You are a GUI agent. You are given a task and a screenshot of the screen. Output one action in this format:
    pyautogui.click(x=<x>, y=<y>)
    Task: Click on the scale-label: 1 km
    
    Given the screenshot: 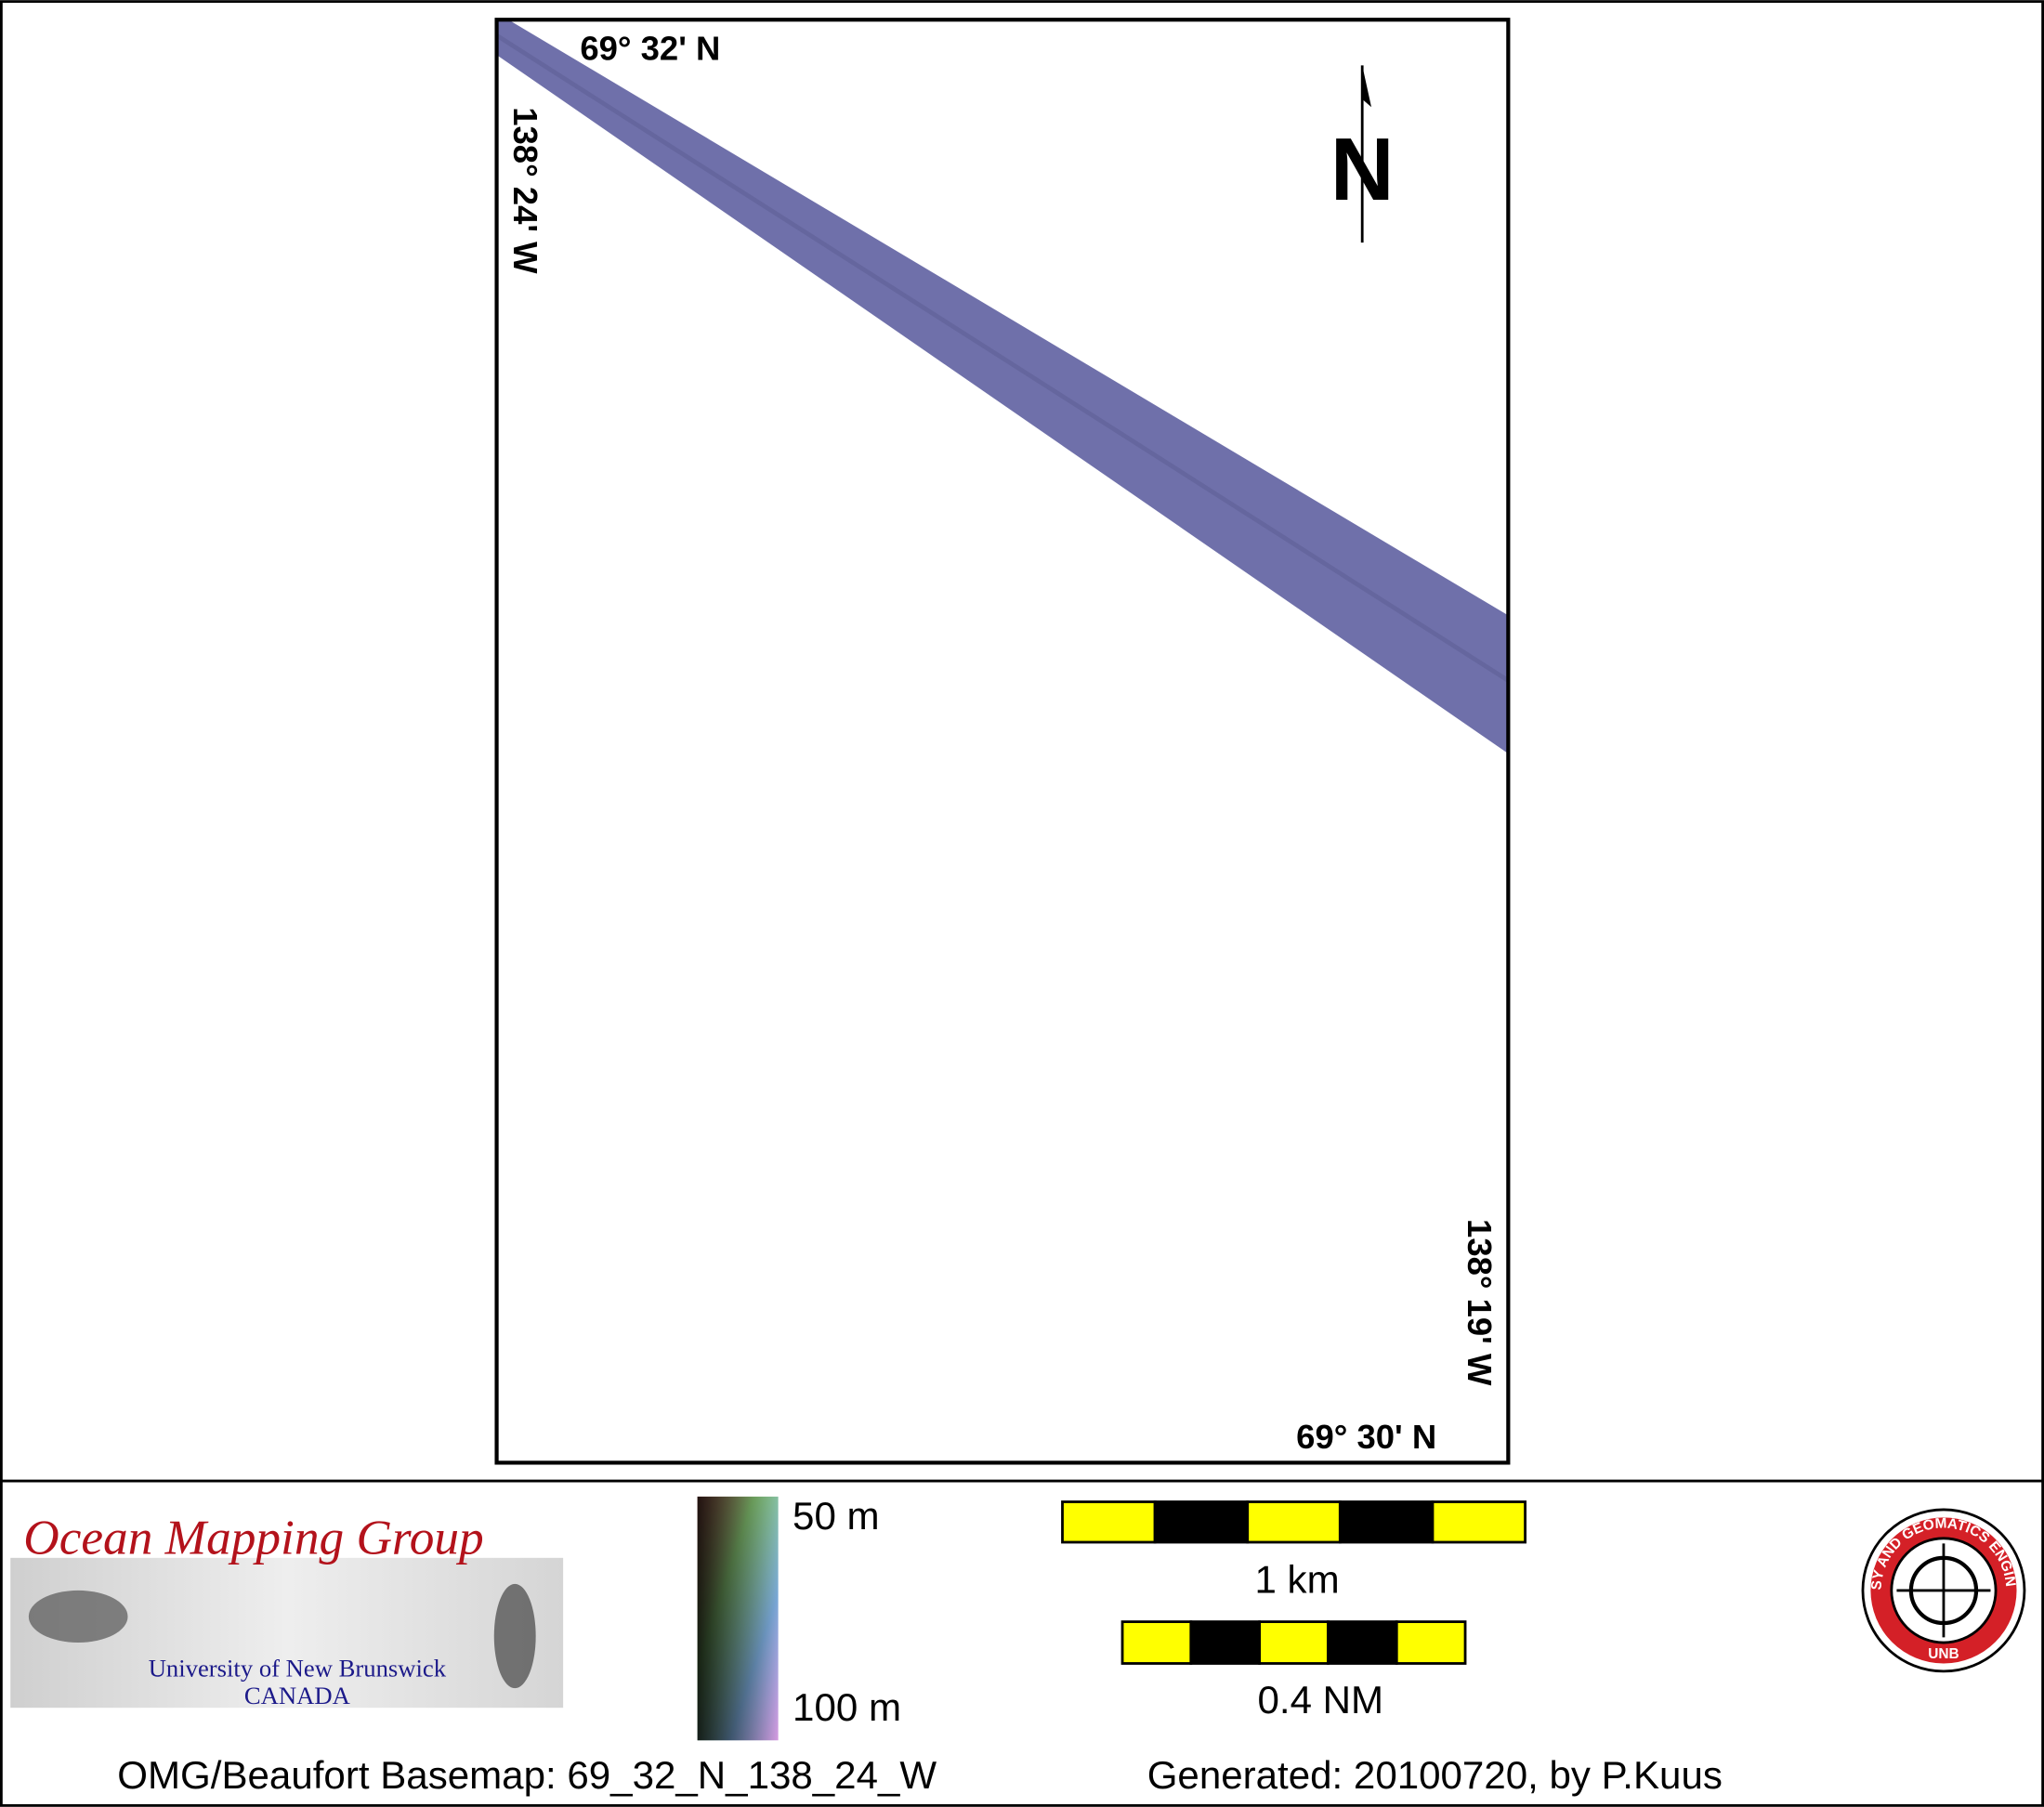 What is the action you would take?
    pyautogui.click(x=1296, y=1580)
    